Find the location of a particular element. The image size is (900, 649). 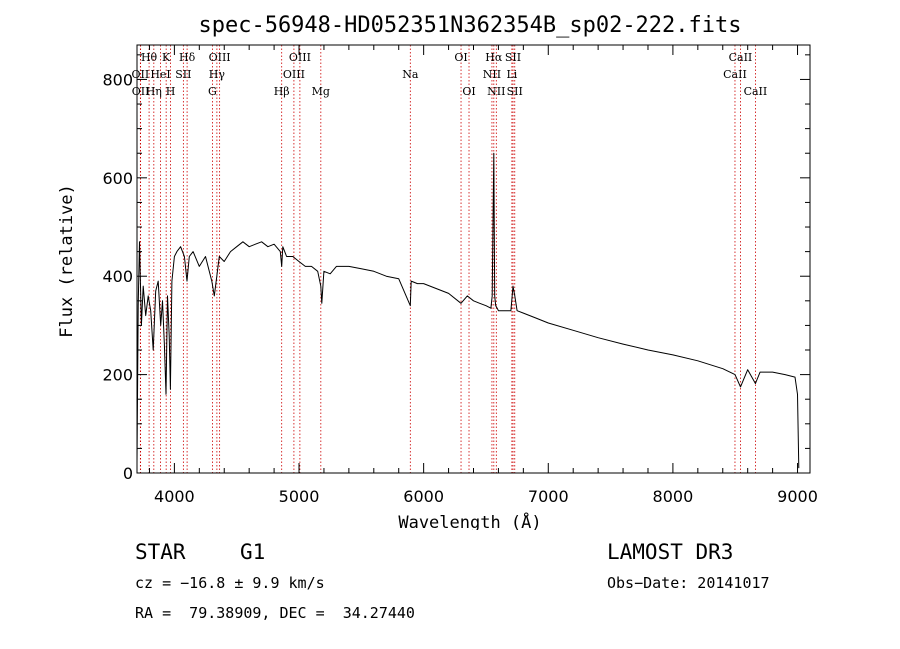

subclass: G1 is located at coordinates (253, 552).